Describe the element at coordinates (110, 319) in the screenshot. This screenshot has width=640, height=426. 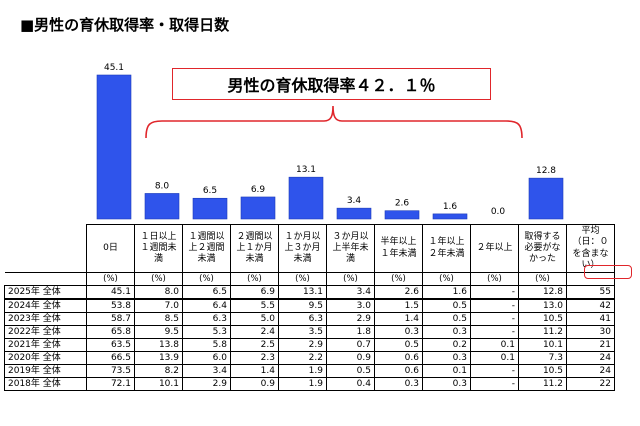
I see `table-cell: 58.7` at that location.